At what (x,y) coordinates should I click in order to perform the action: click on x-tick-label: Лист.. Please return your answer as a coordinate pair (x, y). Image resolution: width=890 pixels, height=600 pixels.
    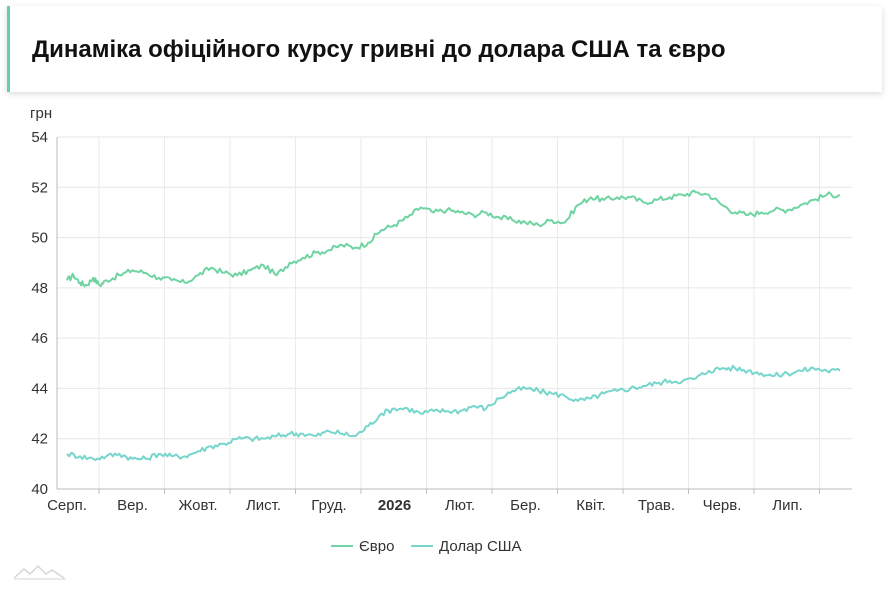
    Looking at the image, I should click on (263, 505).